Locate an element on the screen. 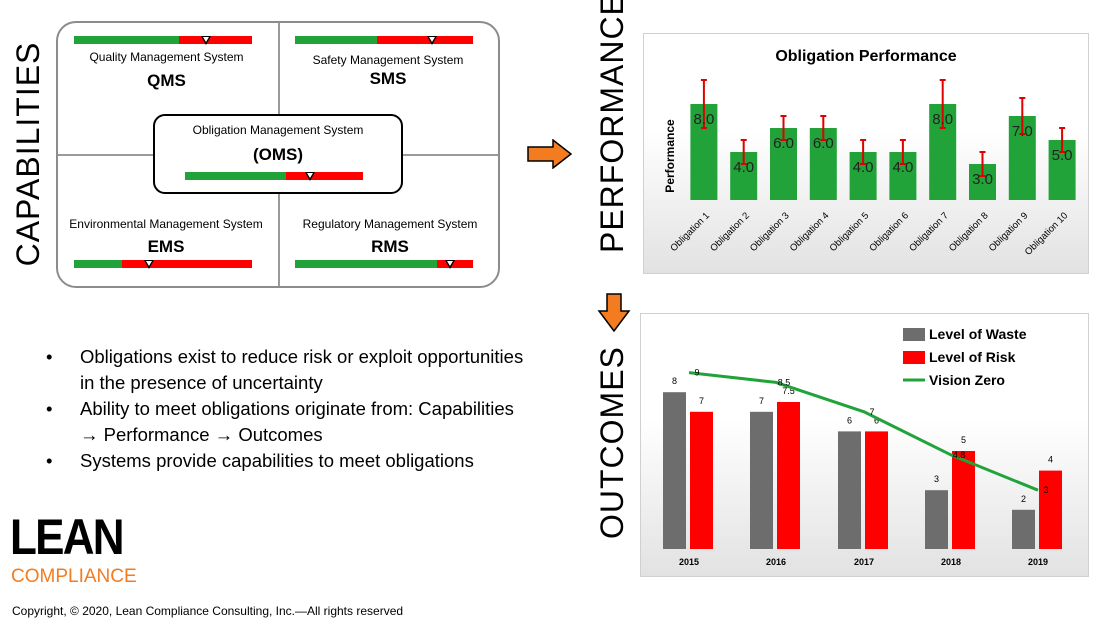  vision-zero-label: 3 is located at coordinates (1045, 490).